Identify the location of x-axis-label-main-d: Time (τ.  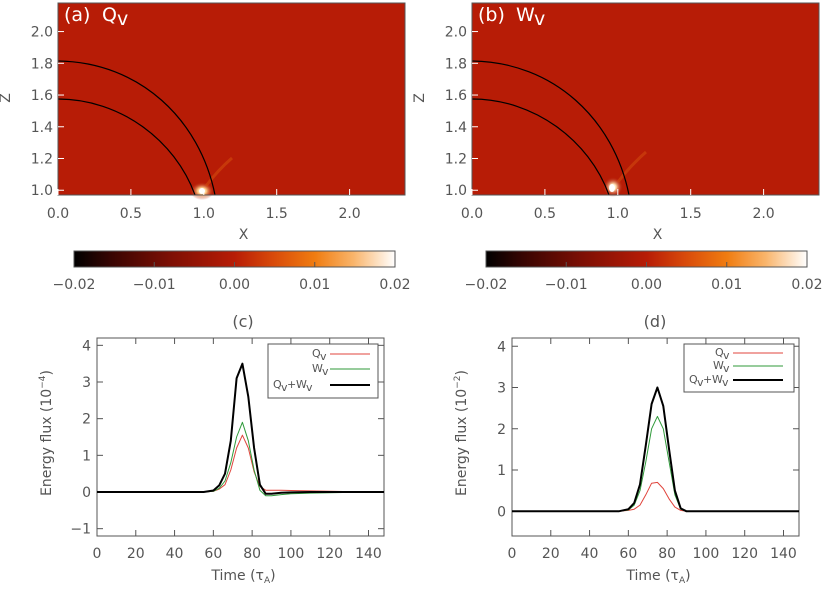
(652, 576).